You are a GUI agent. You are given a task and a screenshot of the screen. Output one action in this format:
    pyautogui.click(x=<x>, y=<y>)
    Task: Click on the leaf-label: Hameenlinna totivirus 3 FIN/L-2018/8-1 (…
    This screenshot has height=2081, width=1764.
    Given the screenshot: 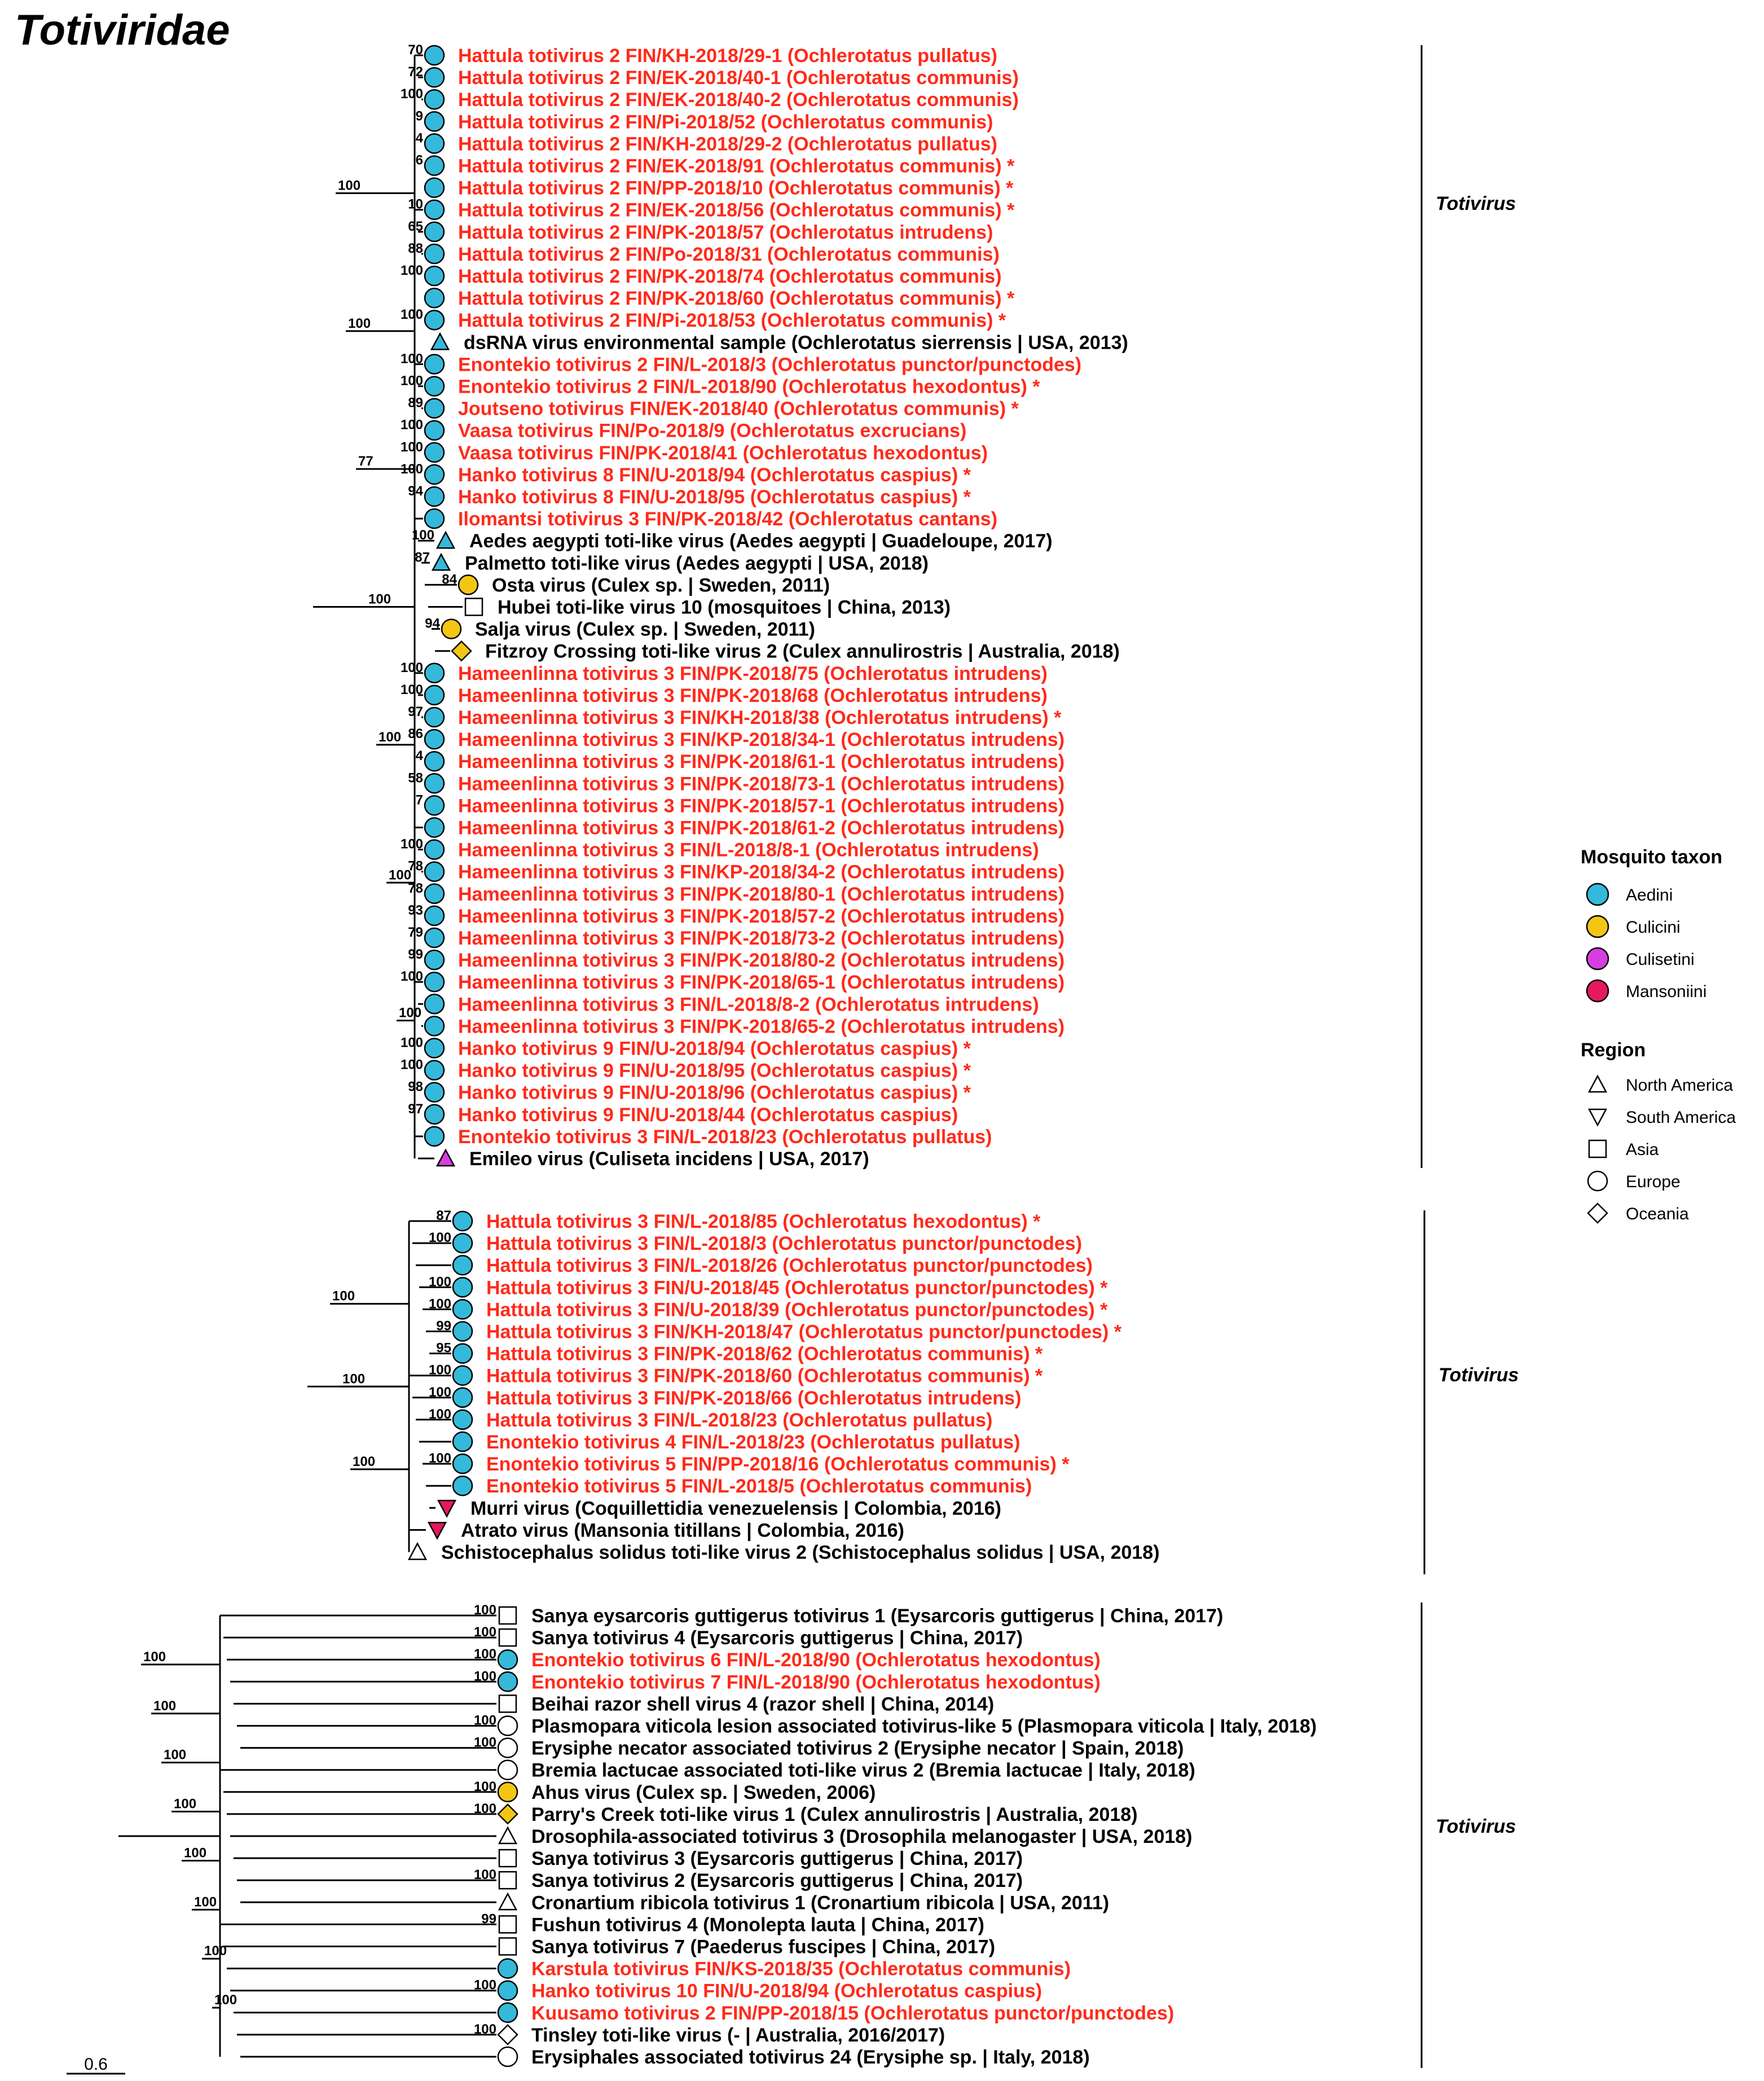 What is the action you would take?
    pyautogui.click(x=749, y=850)
    